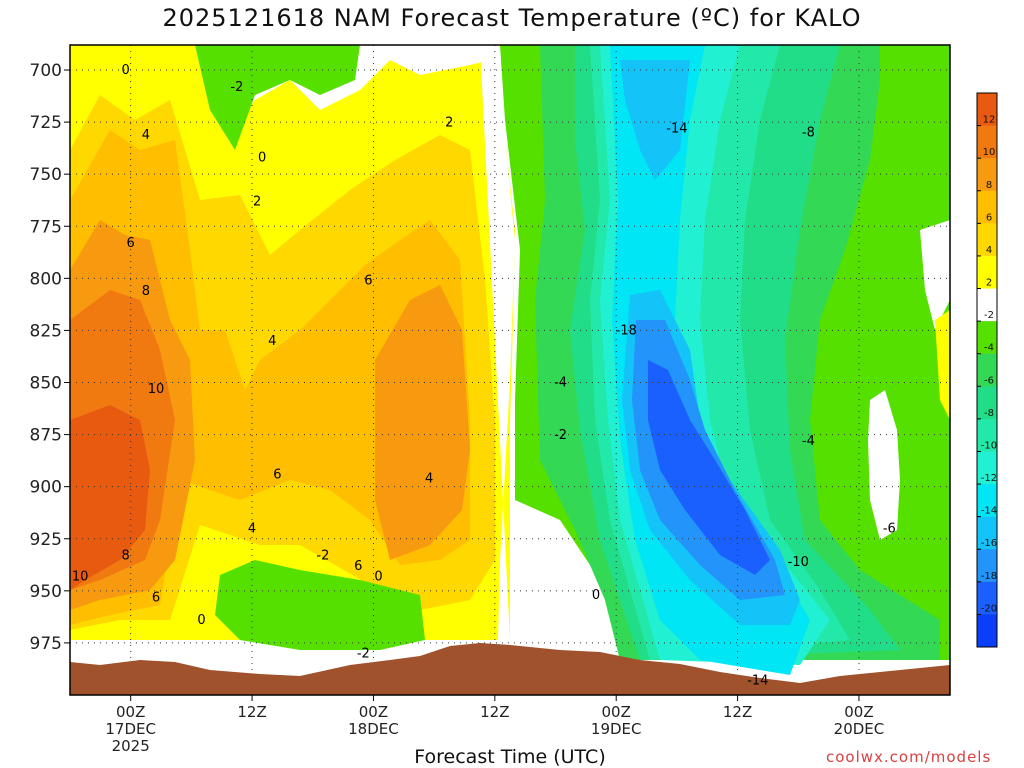 The image size is (1024, 768). What do you see at coordinates (989, 380) in the screenshot?
I see `colorbar-label: -6` at bounding box center [989, 380].